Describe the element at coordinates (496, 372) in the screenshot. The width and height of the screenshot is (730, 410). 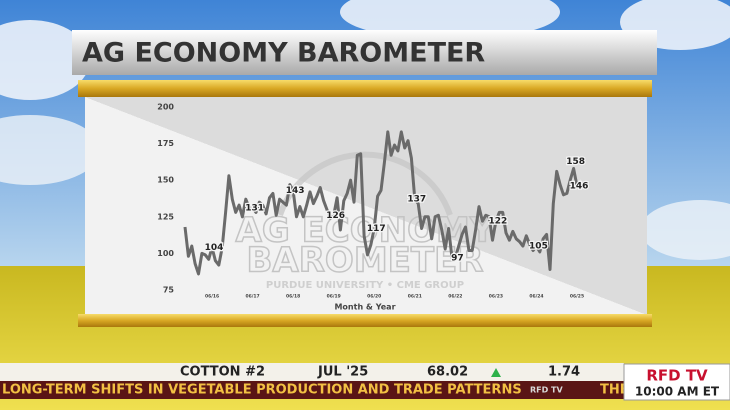
I see `up-arrow` at that location.